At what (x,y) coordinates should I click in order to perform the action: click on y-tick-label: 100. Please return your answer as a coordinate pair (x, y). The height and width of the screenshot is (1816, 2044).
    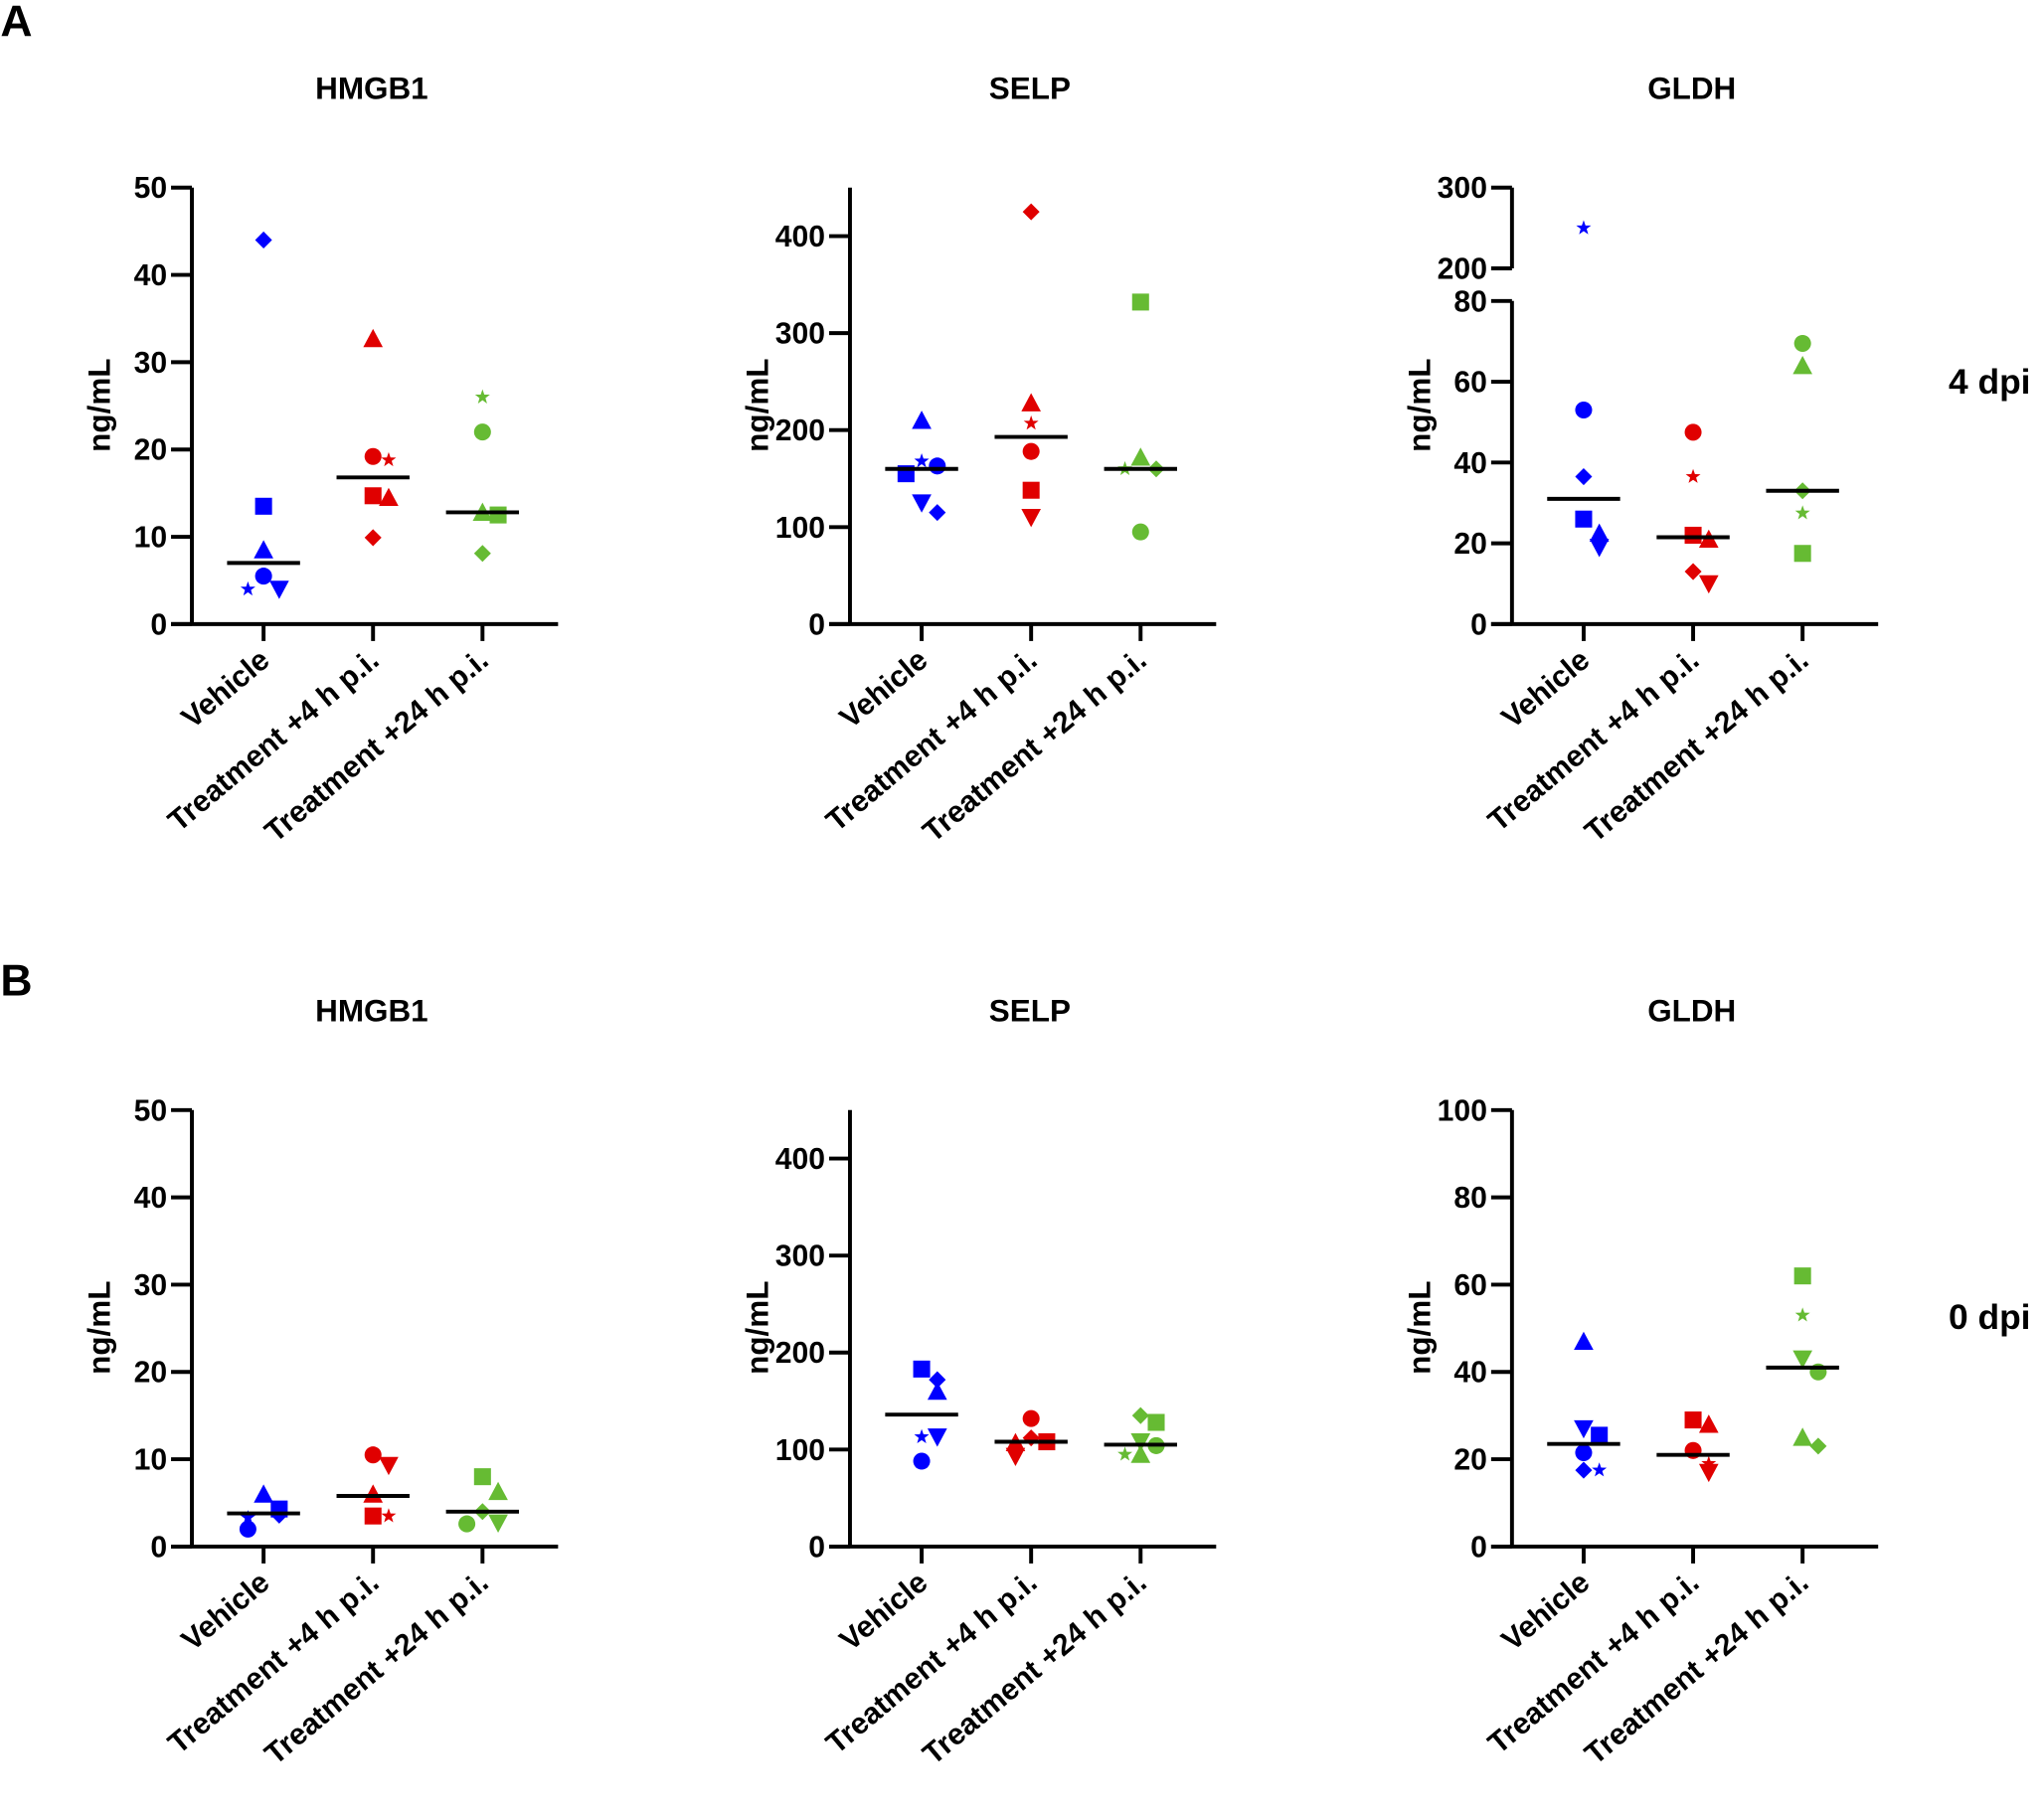
    Looking at the image, I should click on (1463, 1110).